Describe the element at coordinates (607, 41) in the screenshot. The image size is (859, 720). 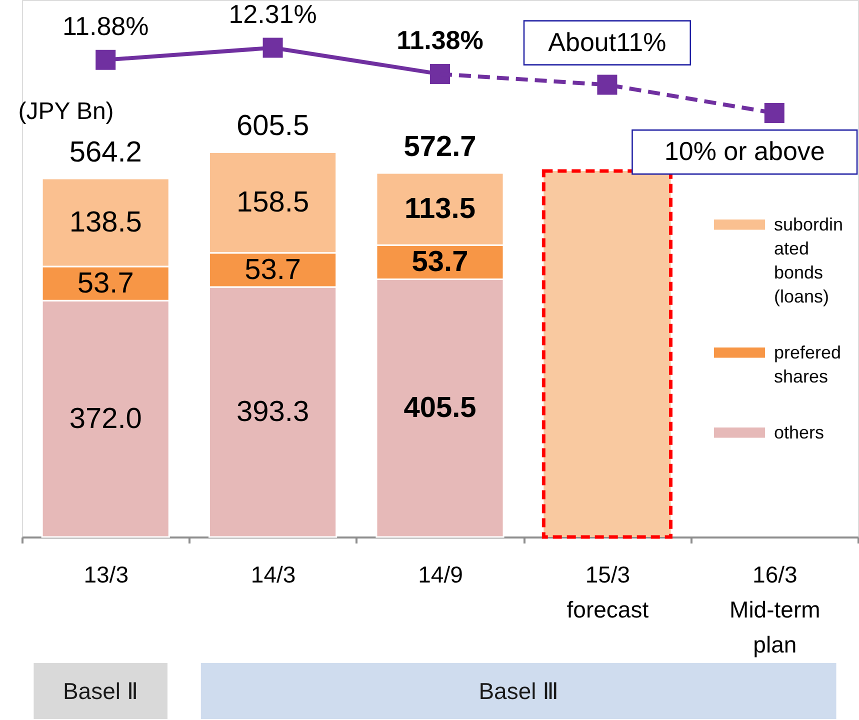
I see `data-label: About11%` at that location.